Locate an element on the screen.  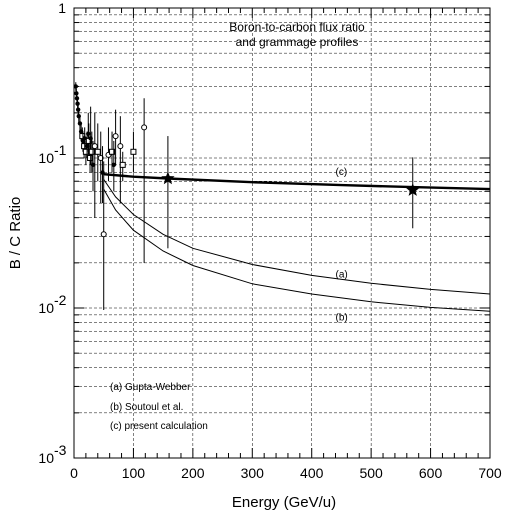
x-tick-label: 200 is located at coordinates (193, 473).